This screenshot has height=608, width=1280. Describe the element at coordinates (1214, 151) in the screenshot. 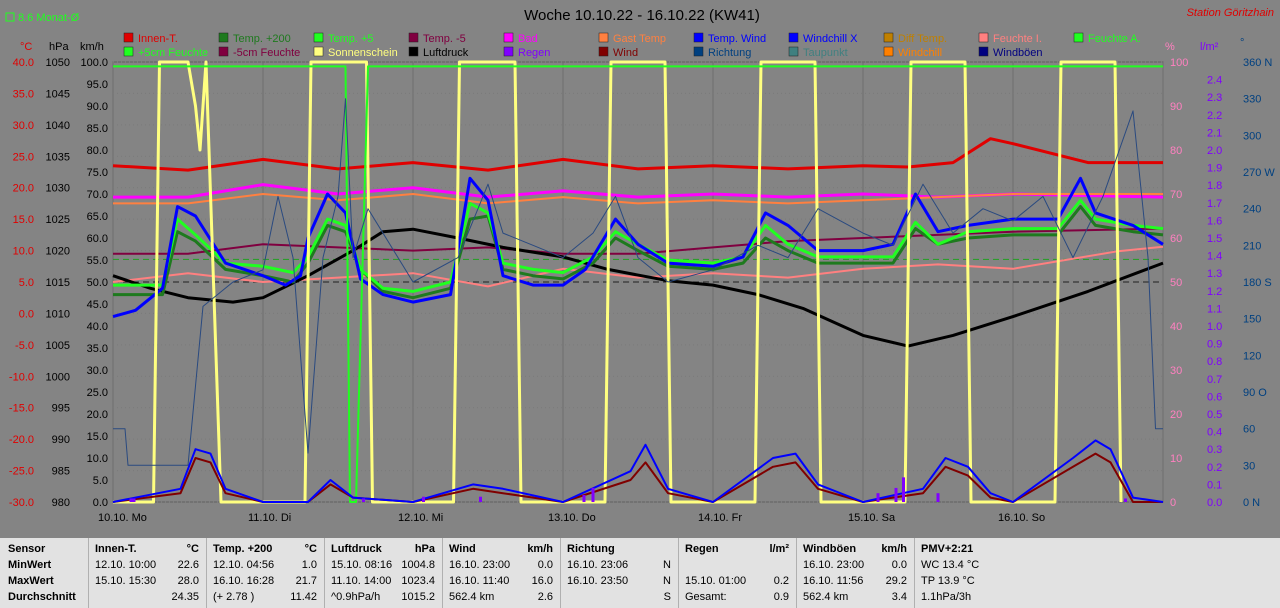

I see `rain-tick-label: 2.0` at that location.